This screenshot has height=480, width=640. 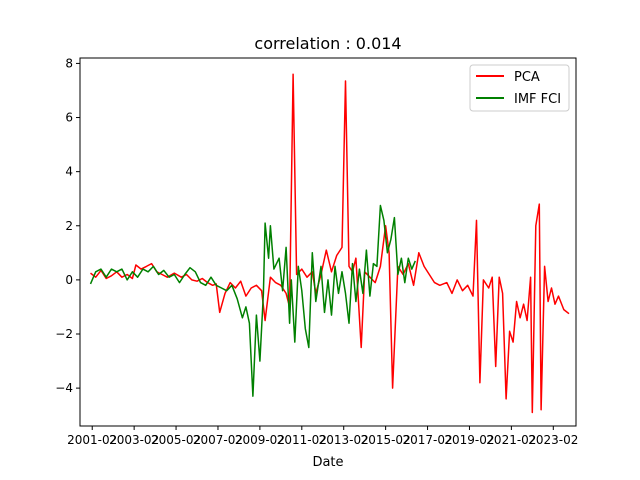 I want to click on x-tick-label: 2003-02, so click(x=134, y=440).